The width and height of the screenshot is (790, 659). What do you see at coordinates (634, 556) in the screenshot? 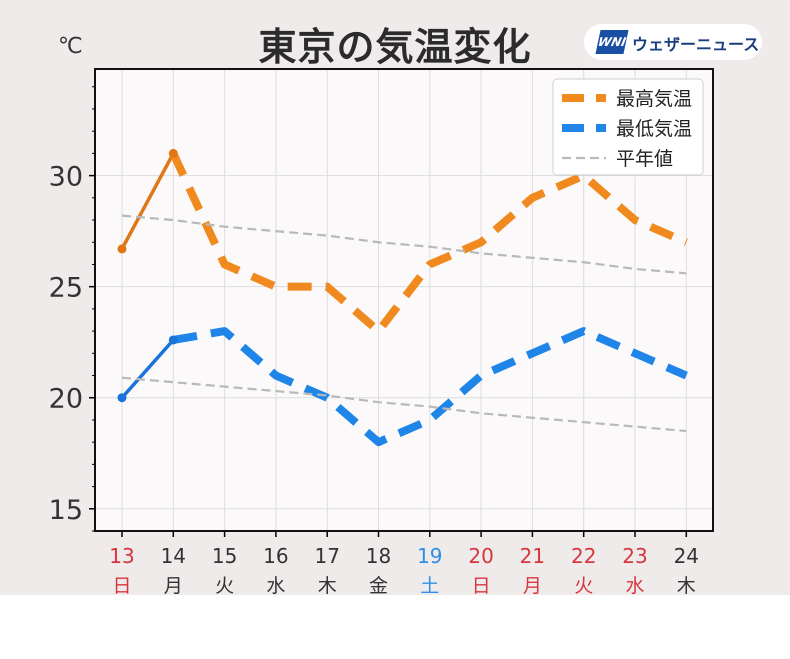
I see `x-tick-label-date: 23` at bounding box center [634, 556].